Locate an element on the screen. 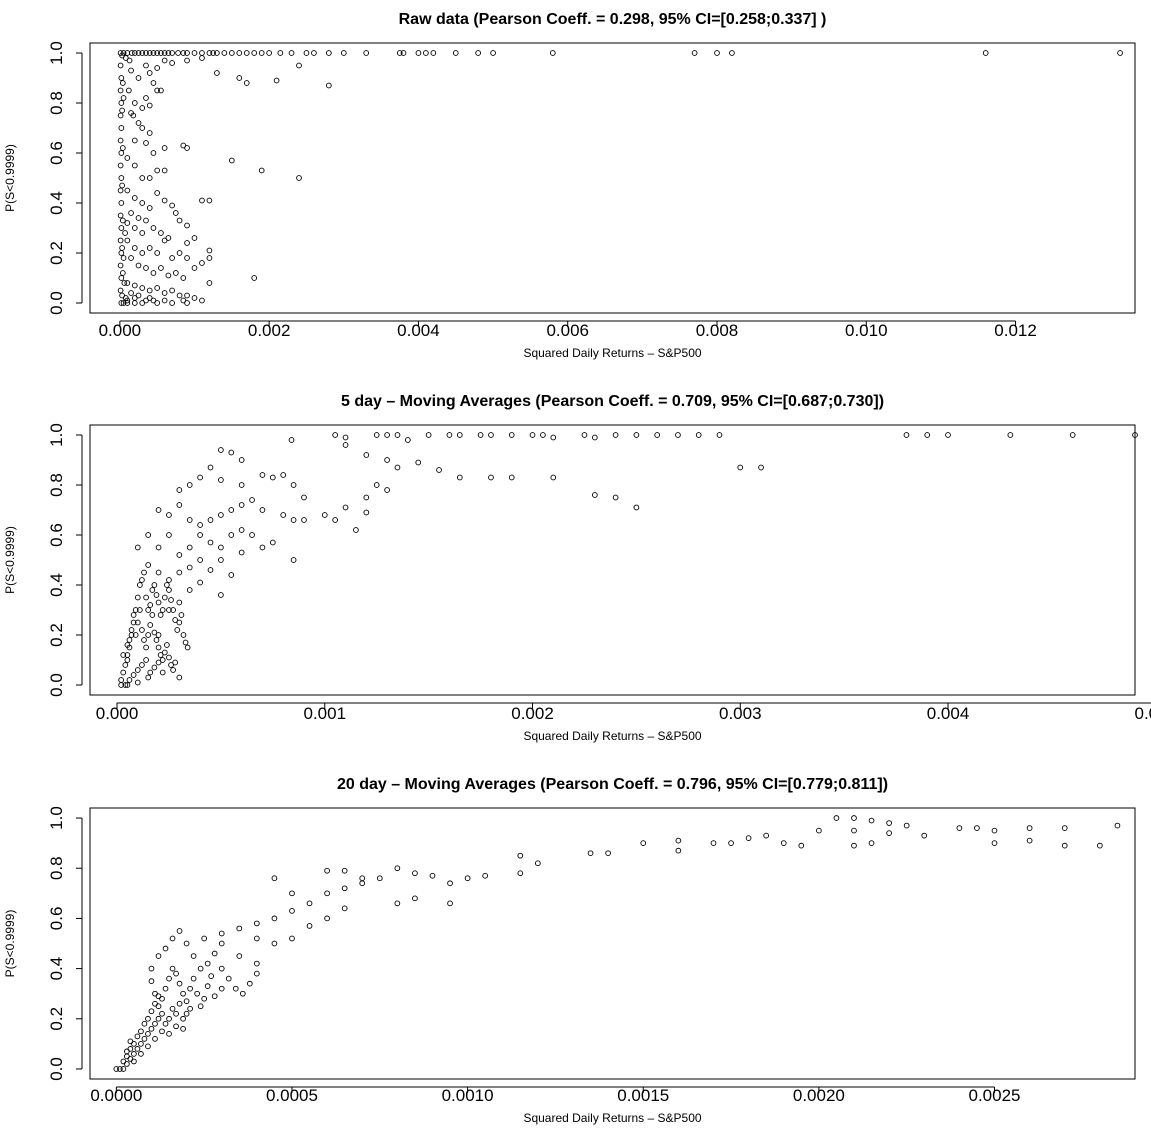  y-axis-label: P(S<0.9999) is located at coordinates (10, 178).